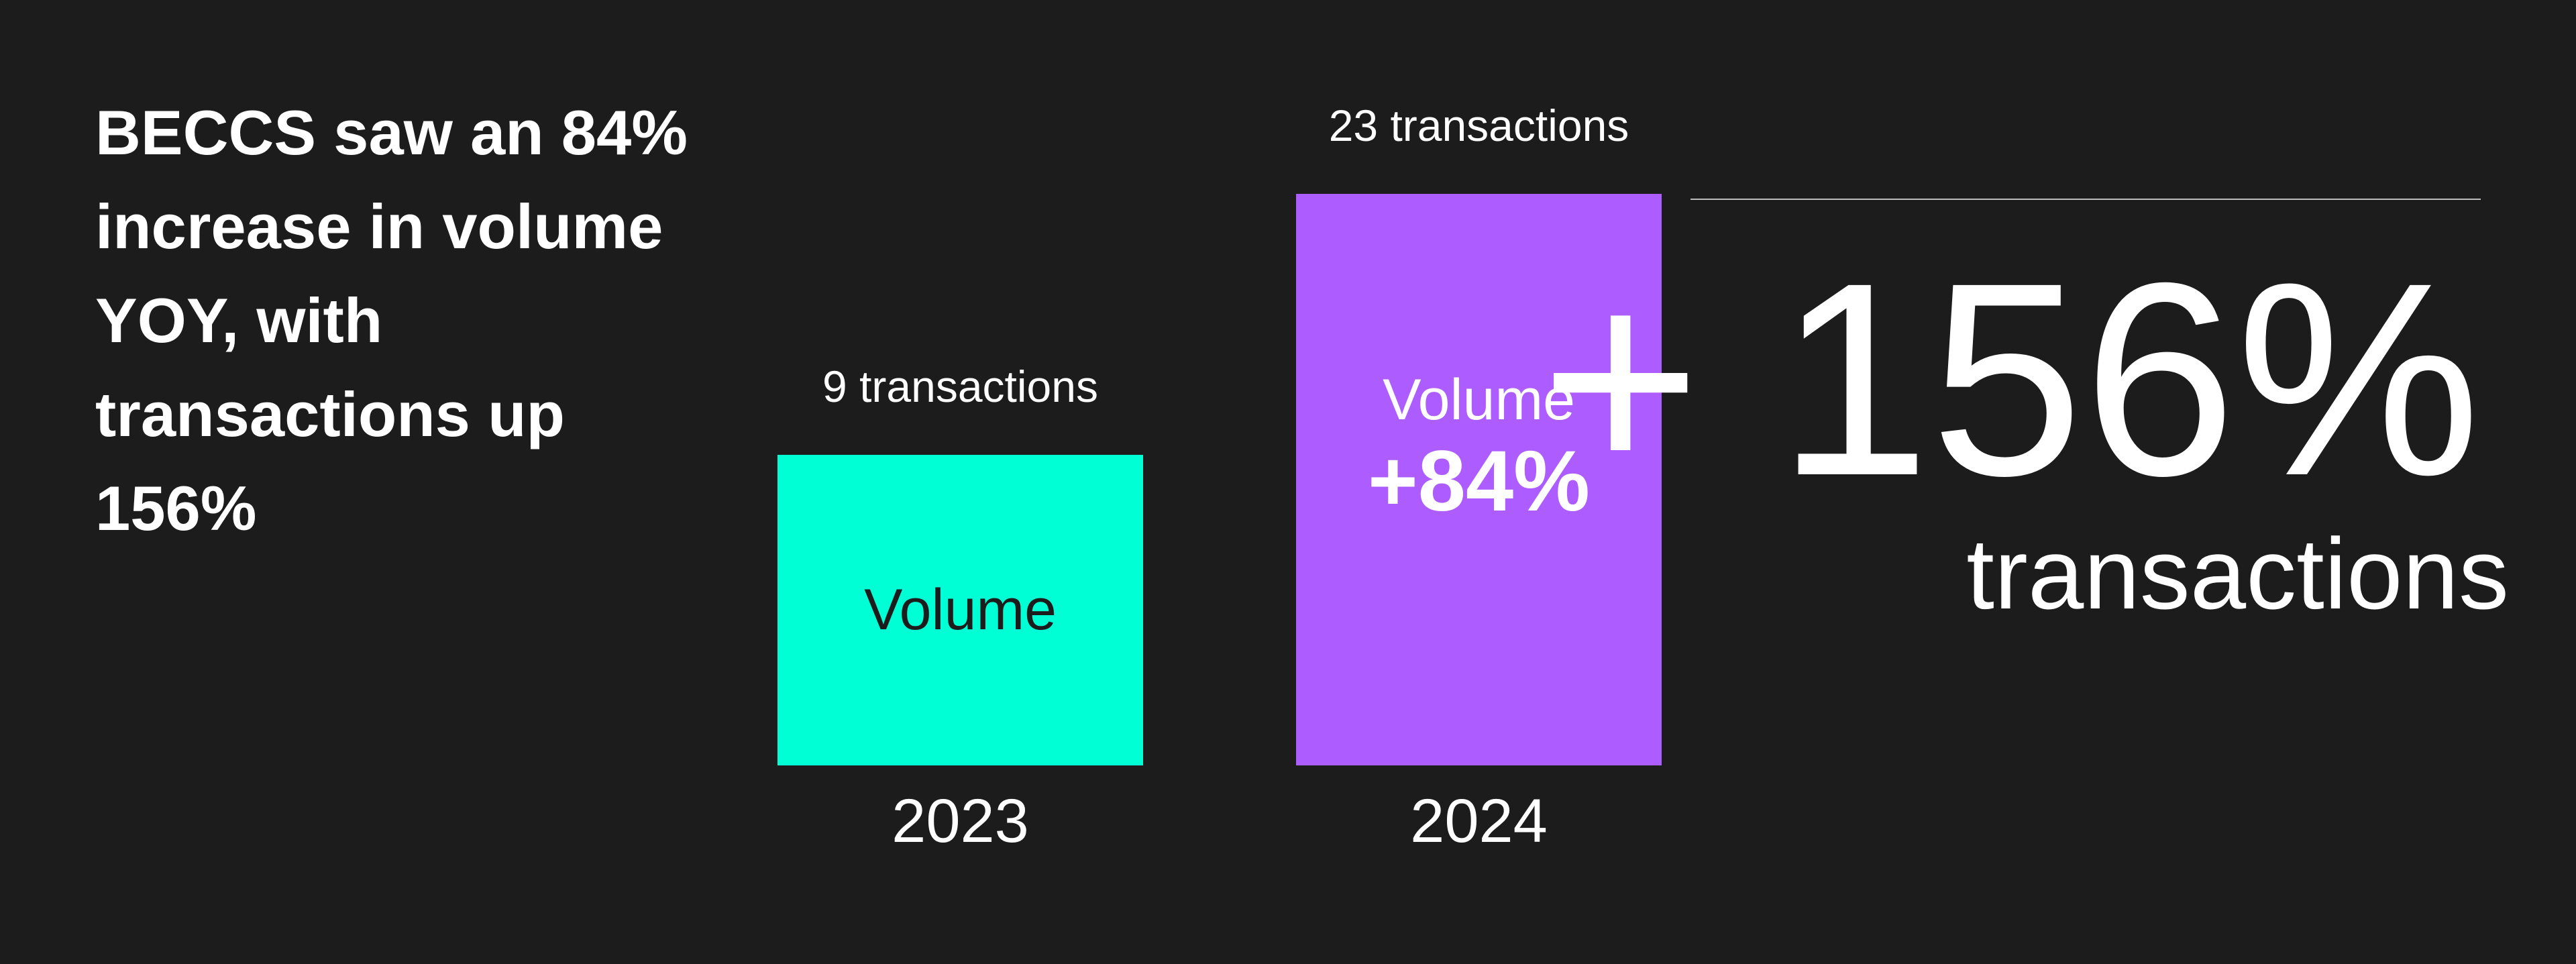 Image resolution: width=2576 pixels, height=964 pixels. Describe the element at coordinates (2010, 379) in the screenshot. I see `callout-value: + 156%` at that location.